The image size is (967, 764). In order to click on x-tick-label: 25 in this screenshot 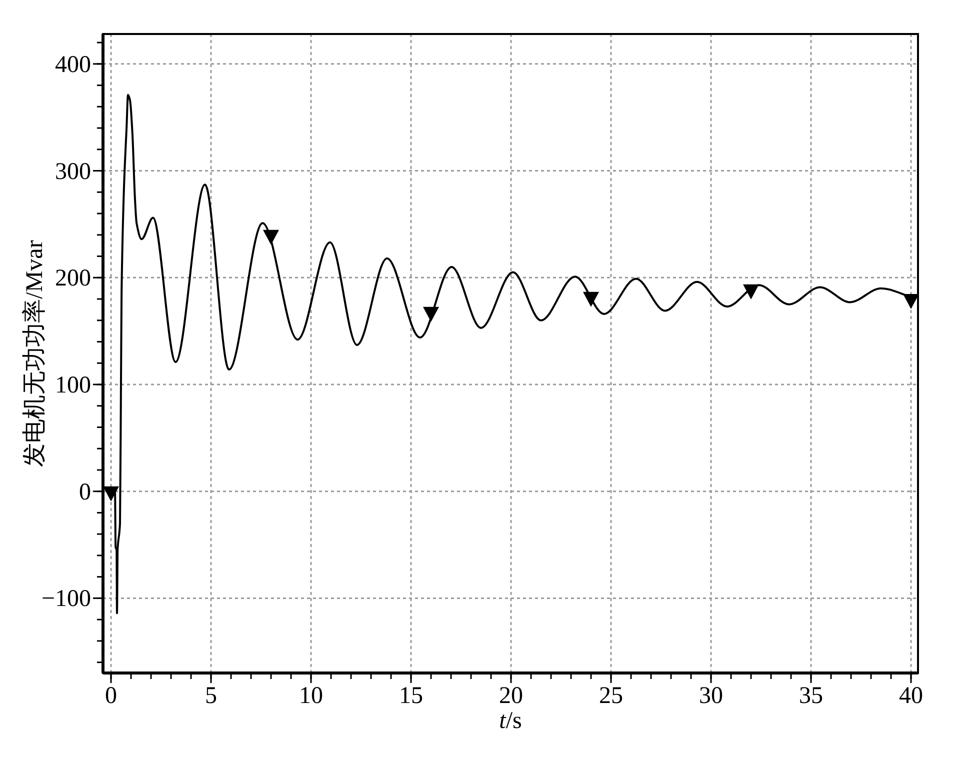, I will do `click(611, 696)`.